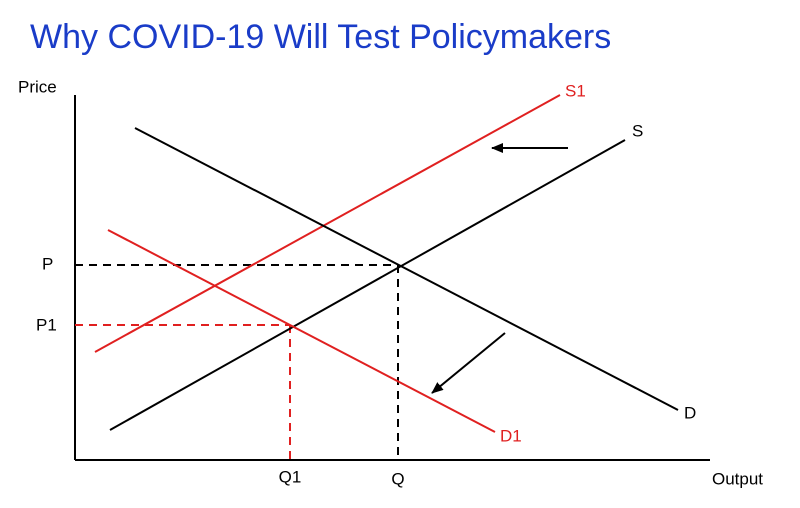 This screenshot has width=800, height=508. What do you see at coordinates (690, 412) in the screenshot?
I see `demand-label: D` at bounding box center [690, 412].